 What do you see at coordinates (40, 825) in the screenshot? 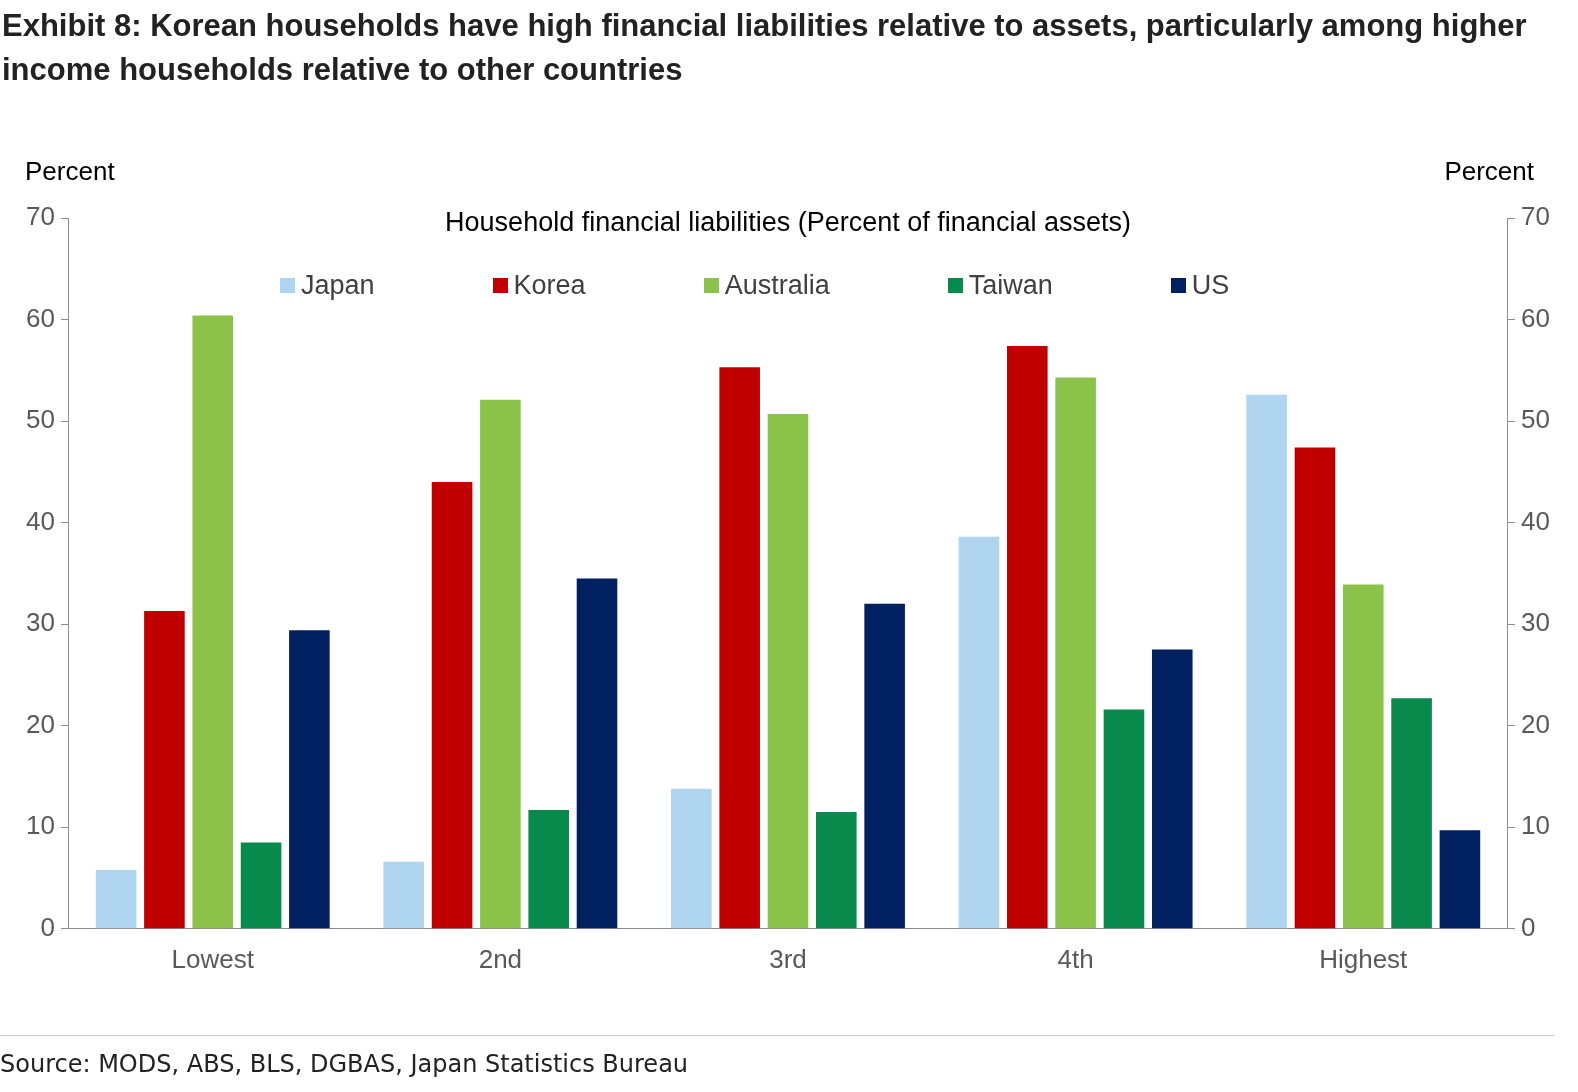
I see `y-tick-label: 10` at bounding box center [40, 825].